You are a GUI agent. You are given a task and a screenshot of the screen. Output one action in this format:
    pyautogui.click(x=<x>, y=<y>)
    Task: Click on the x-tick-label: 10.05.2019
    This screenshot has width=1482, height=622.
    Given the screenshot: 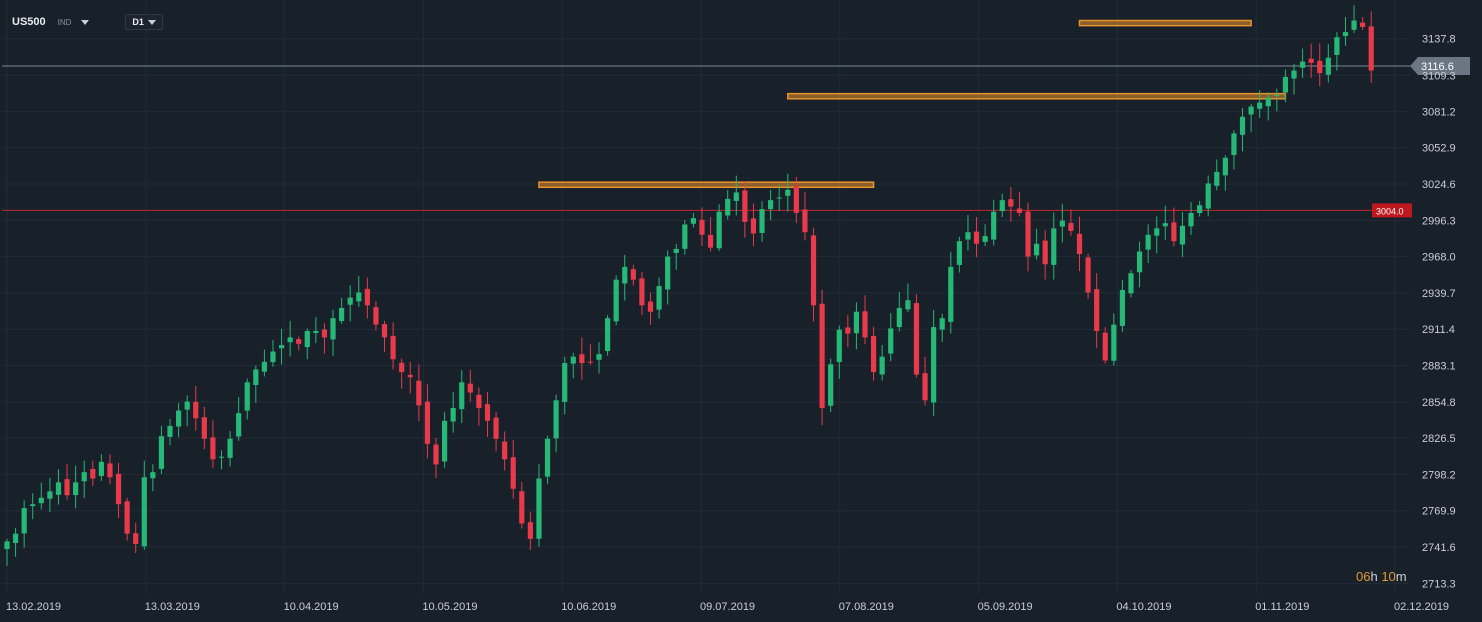 What is the action you would take?
    pyautogui.click(x=449, y=607)
    